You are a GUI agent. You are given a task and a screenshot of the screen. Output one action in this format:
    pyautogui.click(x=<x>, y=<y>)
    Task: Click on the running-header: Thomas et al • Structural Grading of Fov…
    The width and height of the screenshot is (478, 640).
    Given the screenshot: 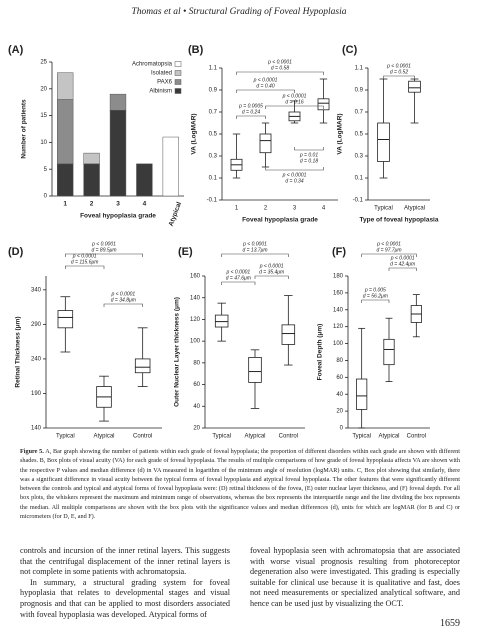 What is the action you would take?
    pyautogui.click(x=239, y=12)
    